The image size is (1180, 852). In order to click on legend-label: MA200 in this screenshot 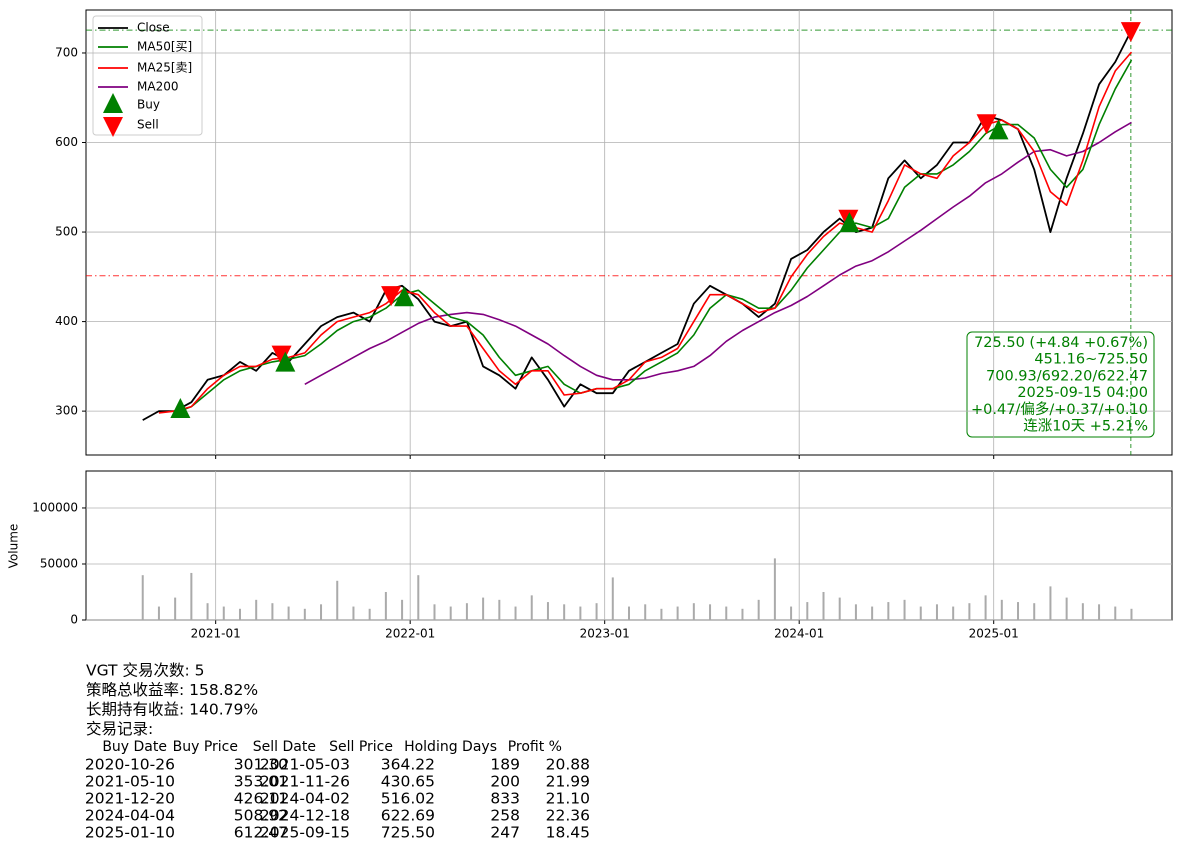, I will do `click(157, 87)`.